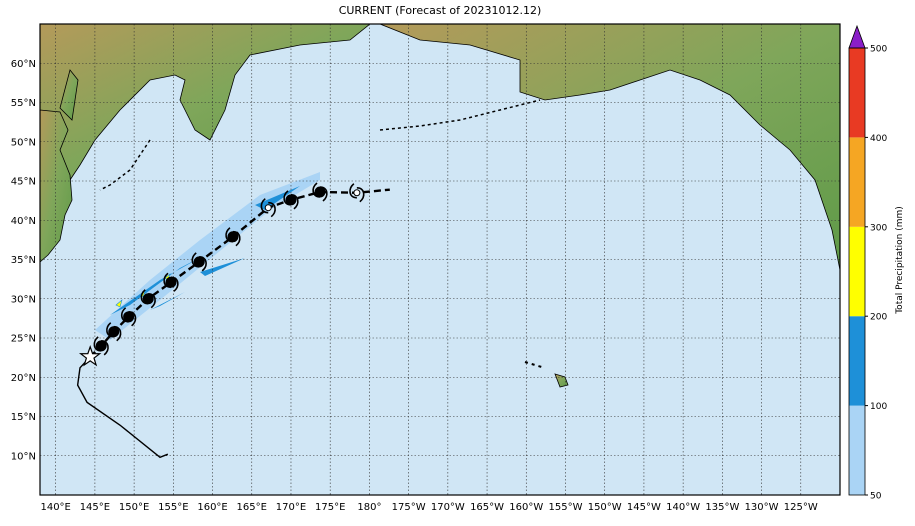  Describe the element at coordinates (23, 64) in the screenshot. I see `y-tick-label: 60°N` at that location.